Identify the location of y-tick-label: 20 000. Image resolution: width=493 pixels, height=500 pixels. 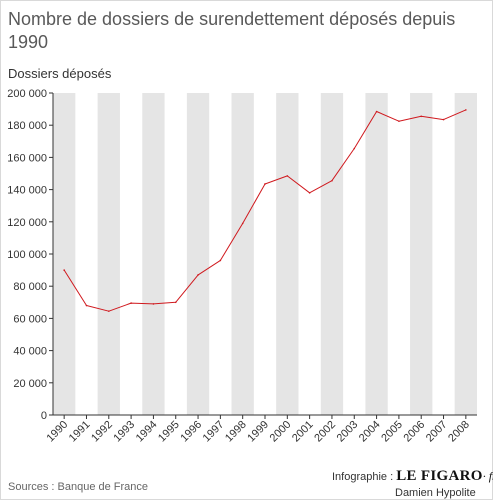
(30, 384).